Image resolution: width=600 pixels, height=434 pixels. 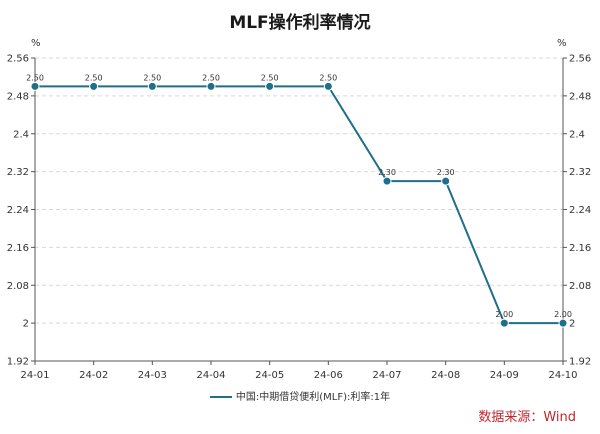 What do you see at coordinates (220, 397) in the screenshot?
I see `legend-swatch` at bounding box center [220, 397].